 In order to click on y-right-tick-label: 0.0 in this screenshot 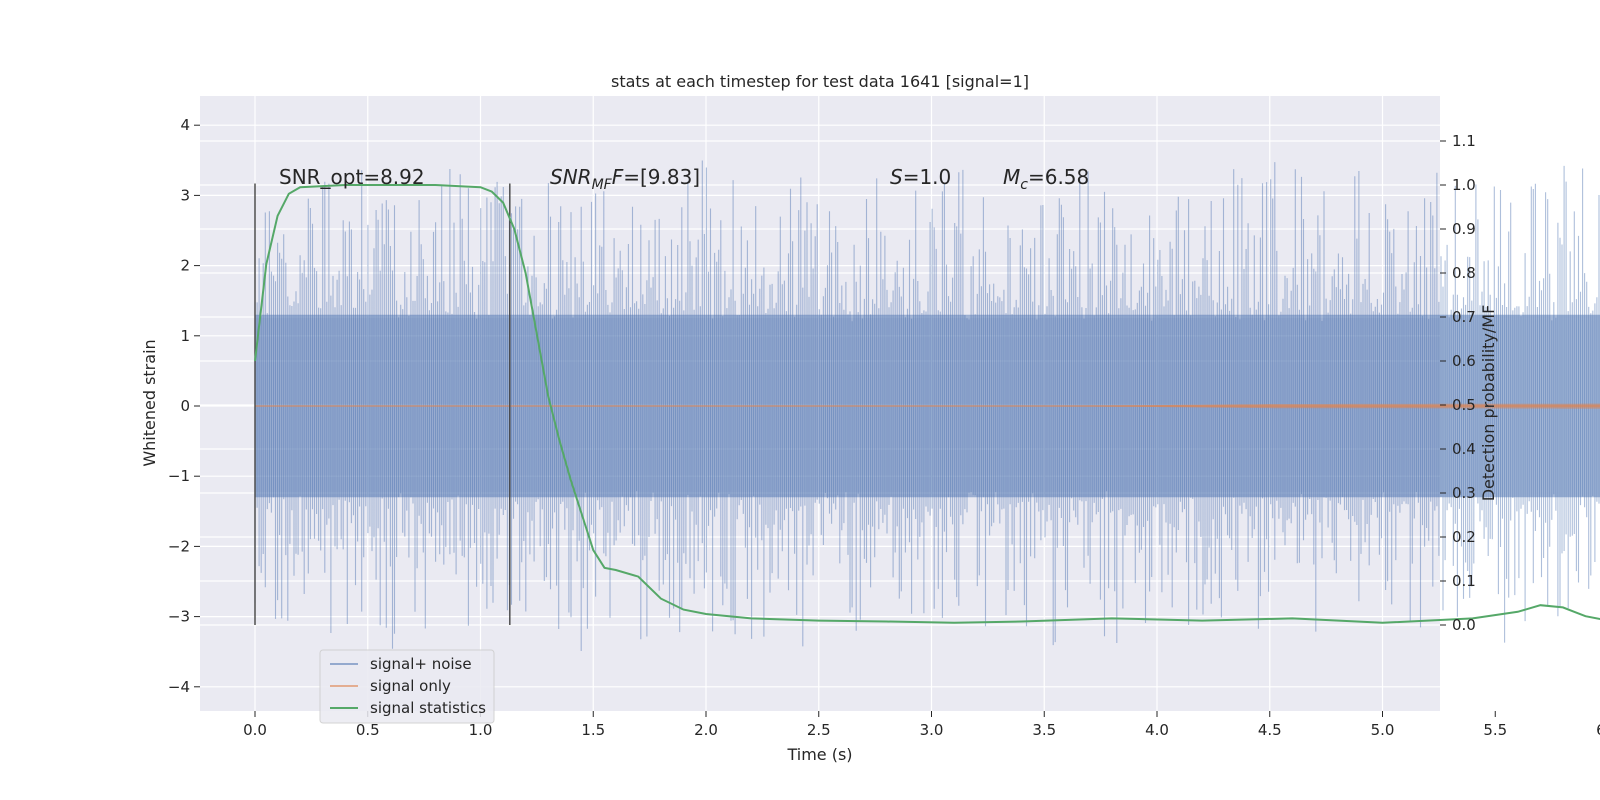, I will do `click(1464, 625)`.